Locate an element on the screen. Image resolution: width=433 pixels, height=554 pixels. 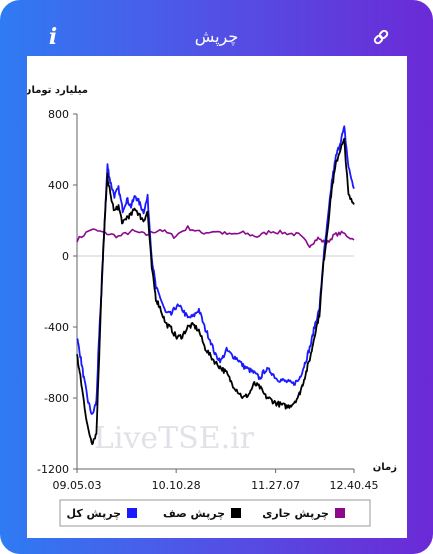
y-tick-label: 400 is located at coordinates (58, 185).